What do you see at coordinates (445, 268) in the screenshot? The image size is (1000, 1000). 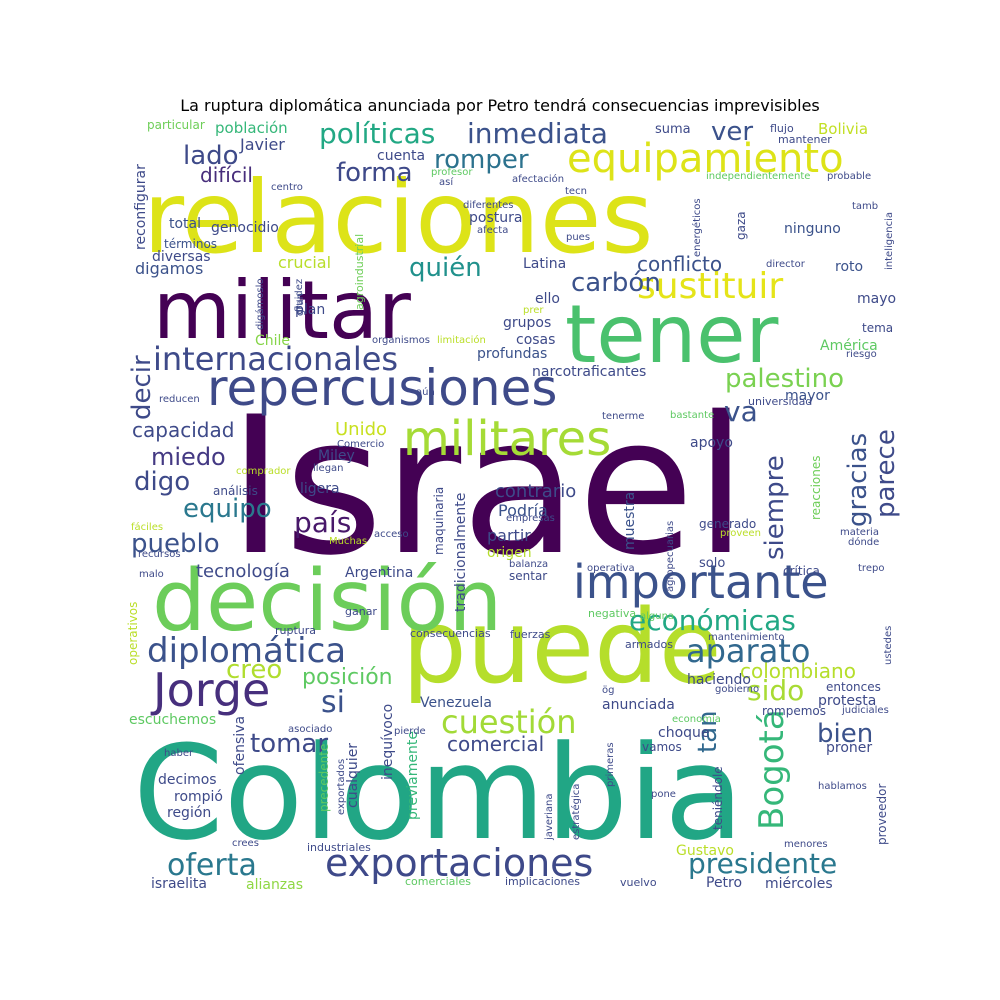 I see `word-quien: quién` at bounding box center [445, 268].